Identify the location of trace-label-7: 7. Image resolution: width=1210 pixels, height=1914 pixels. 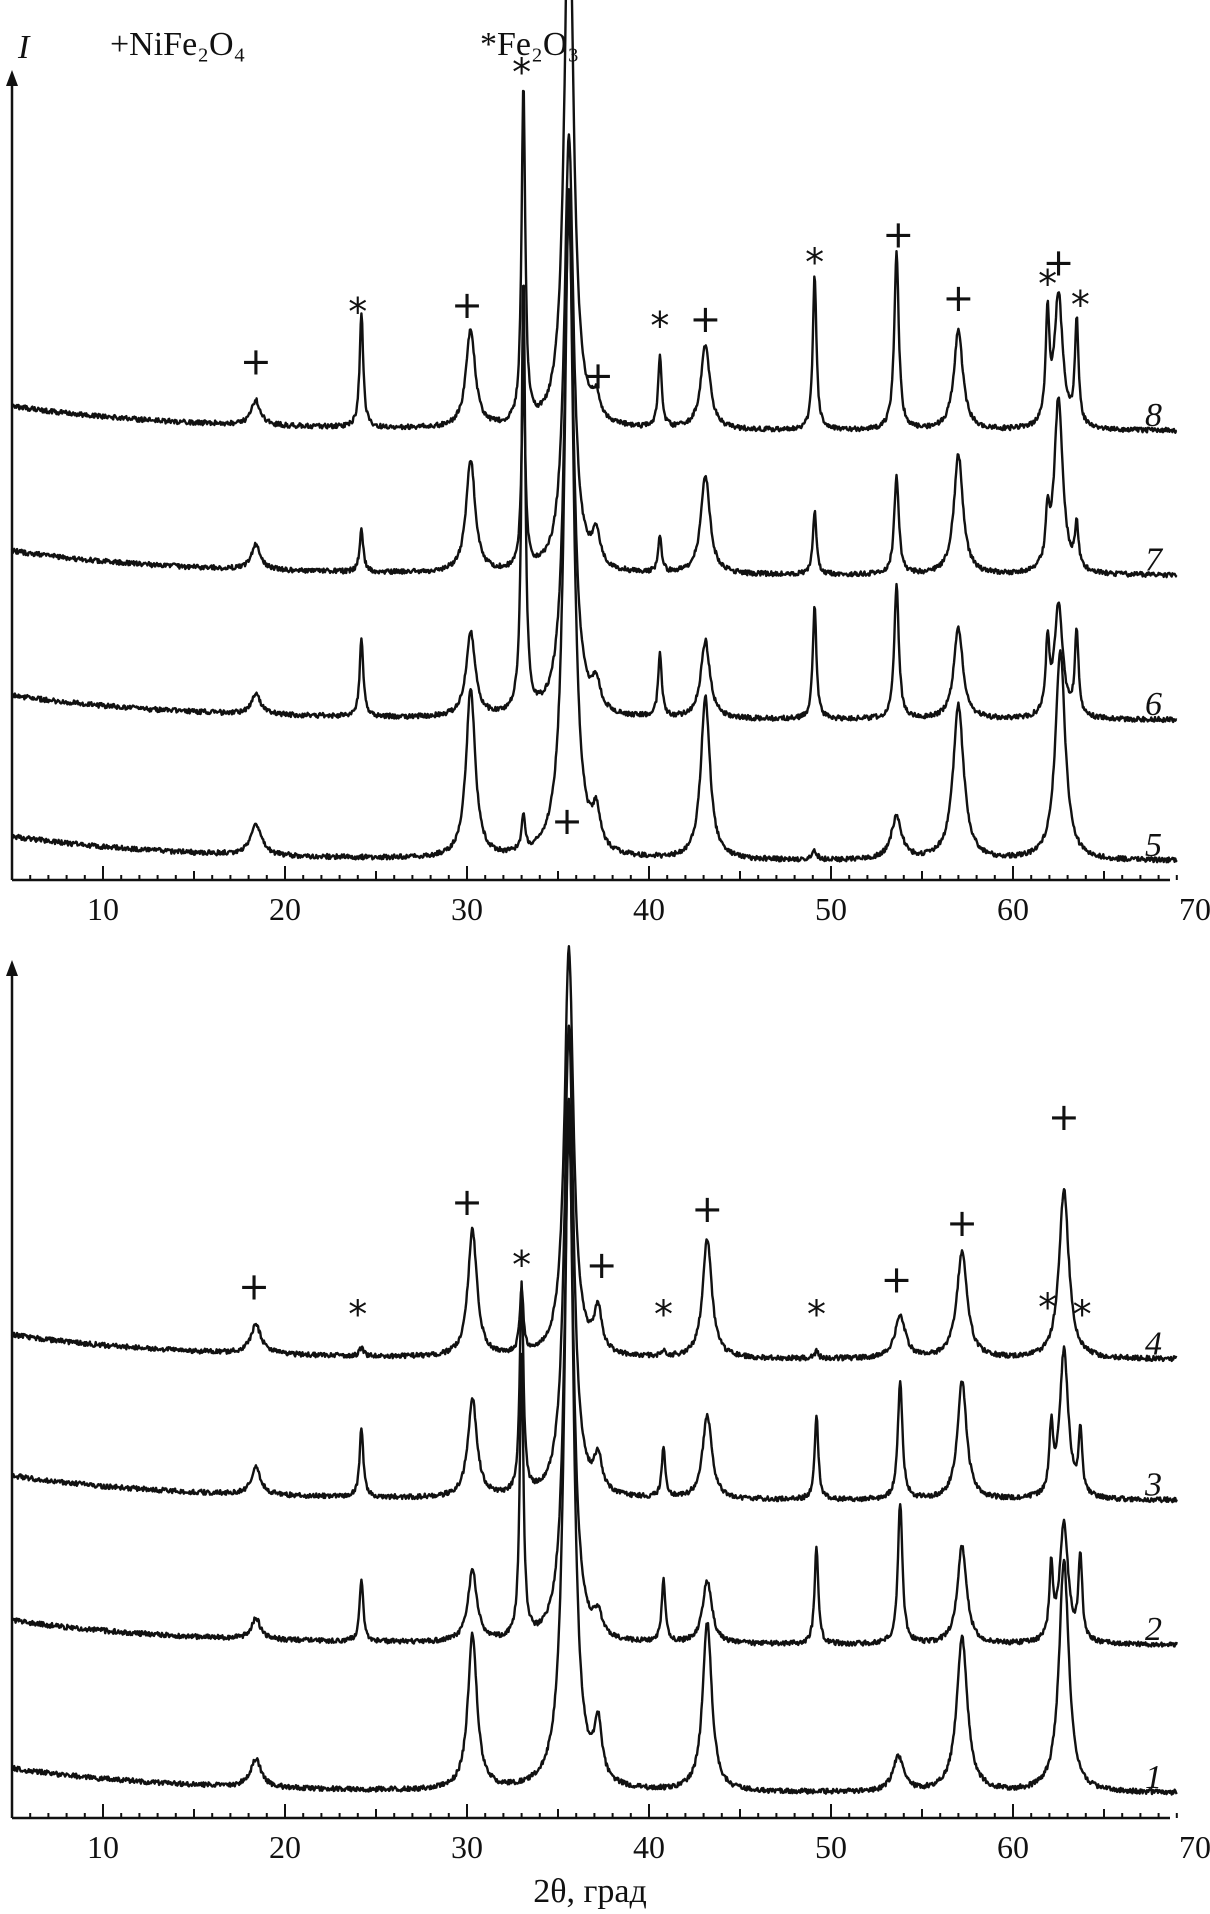
(1154, 559).